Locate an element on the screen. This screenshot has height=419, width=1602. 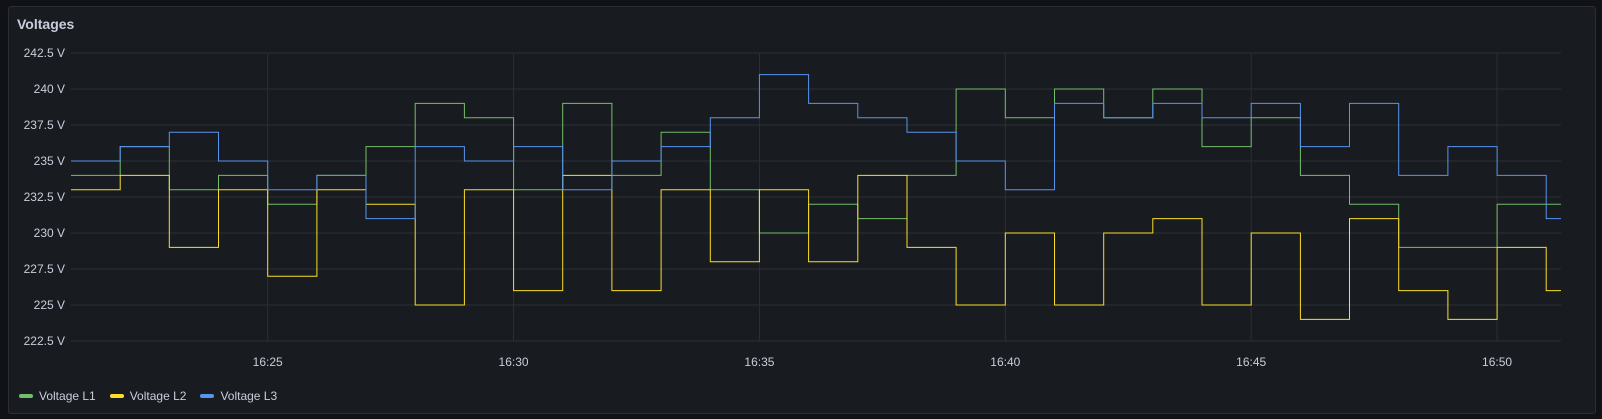
y-tick-label: 225 V is located at coordinates (49, 305).